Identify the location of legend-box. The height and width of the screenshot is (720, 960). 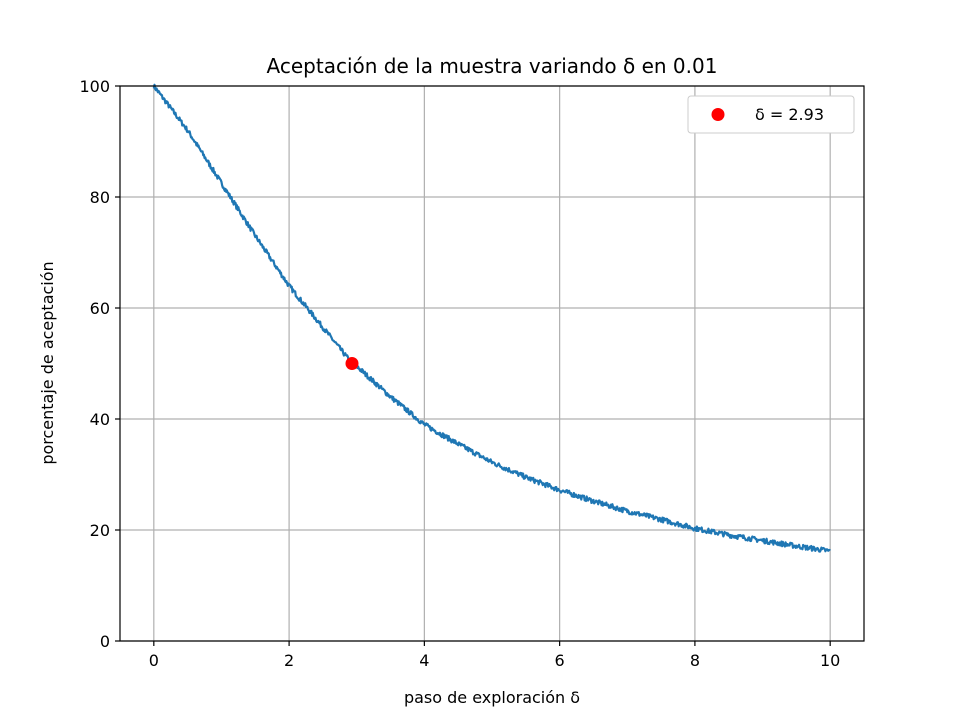
(771, 114).